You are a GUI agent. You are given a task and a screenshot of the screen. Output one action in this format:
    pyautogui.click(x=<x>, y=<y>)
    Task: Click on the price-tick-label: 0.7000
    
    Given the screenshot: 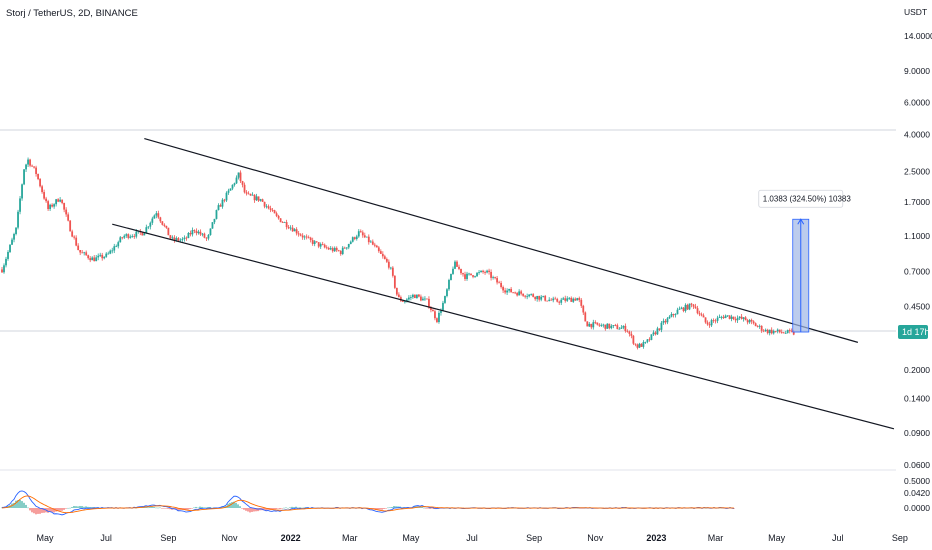 What is the action you would take?
    pyautogui.click(x=917, y=272)
    